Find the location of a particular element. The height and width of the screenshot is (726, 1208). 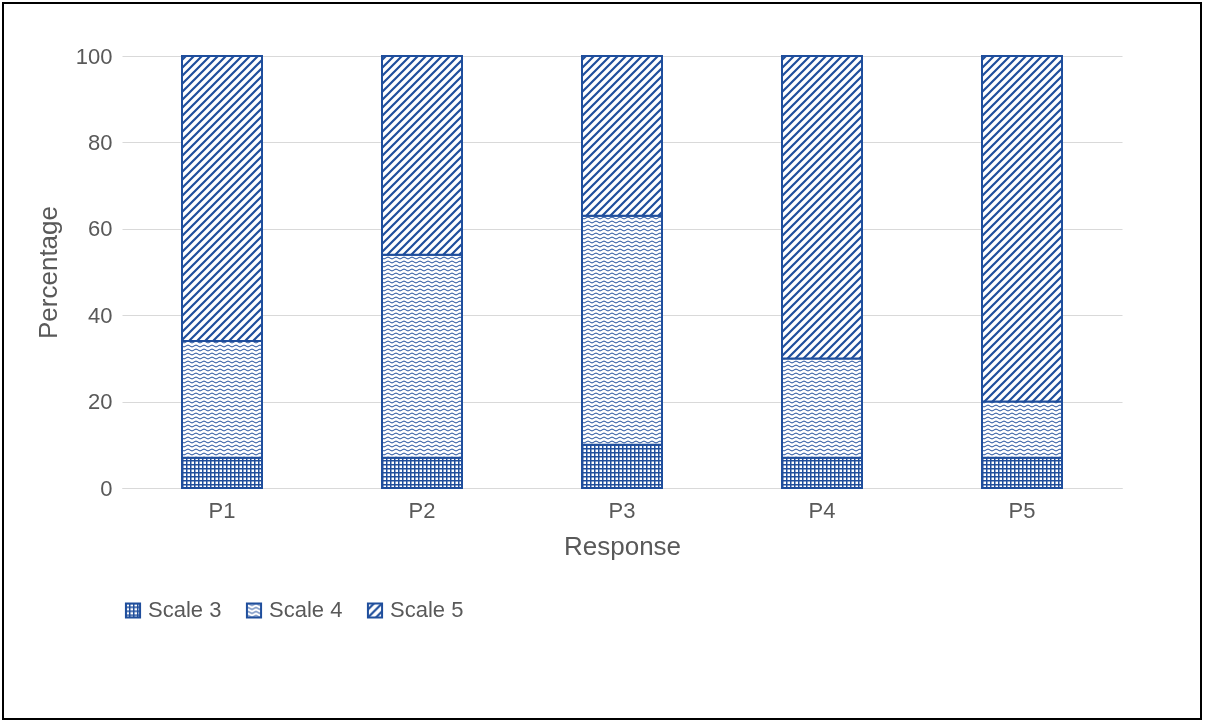

x-tick-label: P5 is located at coordinates (1022, 510).